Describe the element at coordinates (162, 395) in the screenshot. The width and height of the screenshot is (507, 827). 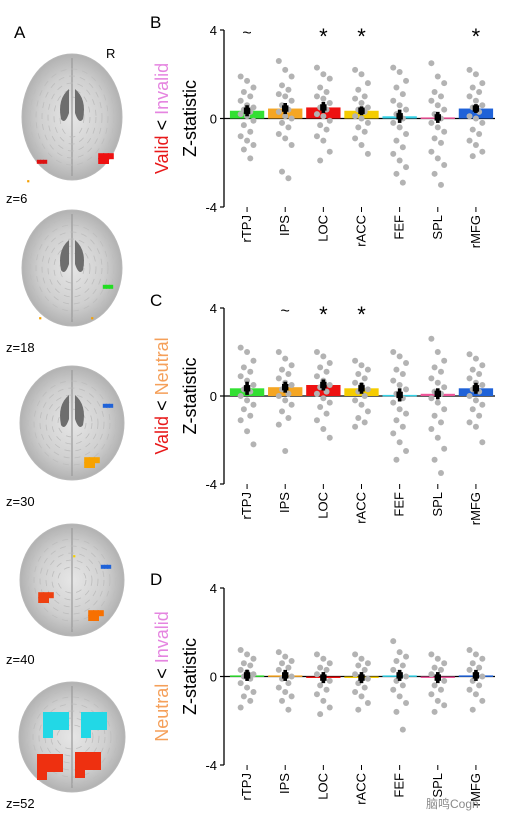
I see `y-axis-label: Valid < Neutral` at that location.